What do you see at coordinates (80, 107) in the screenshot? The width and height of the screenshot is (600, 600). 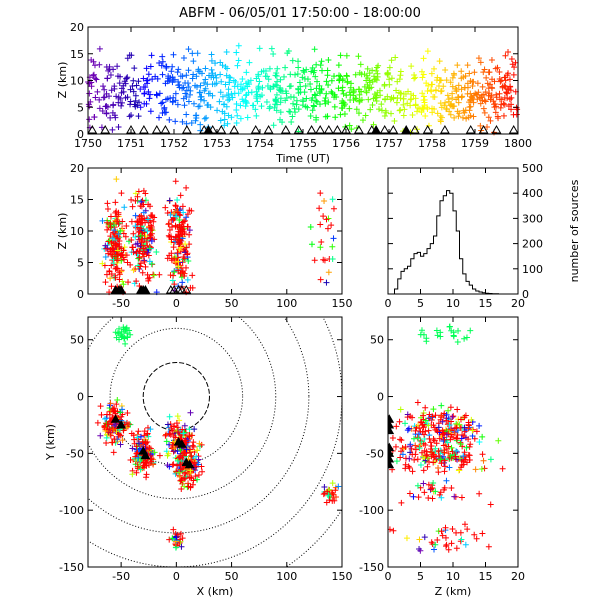 I see `p1-ytick-label: 5` at bounding box center [80, 107].